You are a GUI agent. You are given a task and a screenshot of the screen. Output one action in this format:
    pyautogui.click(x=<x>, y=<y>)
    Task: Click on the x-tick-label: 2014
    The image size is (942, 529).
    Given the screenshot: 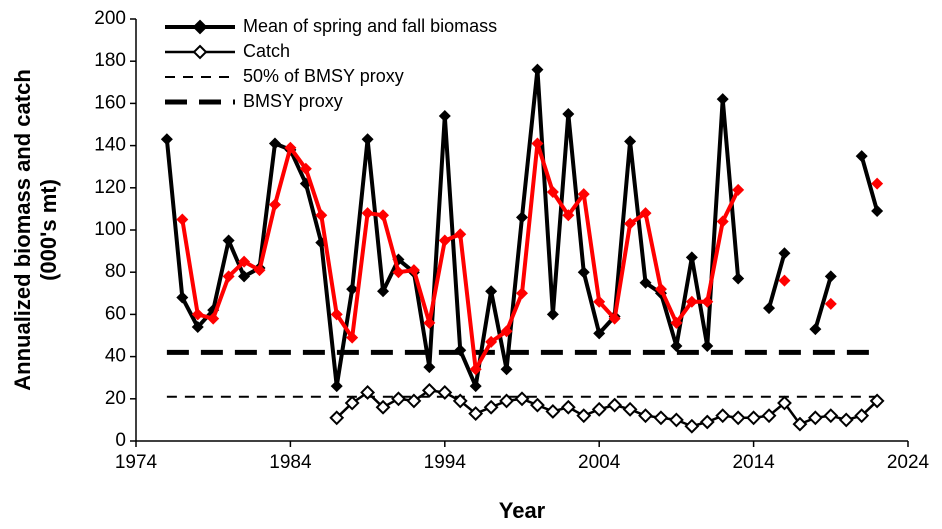 What is the action you would take?
    pyautogui.click(x=753, y=462)
    